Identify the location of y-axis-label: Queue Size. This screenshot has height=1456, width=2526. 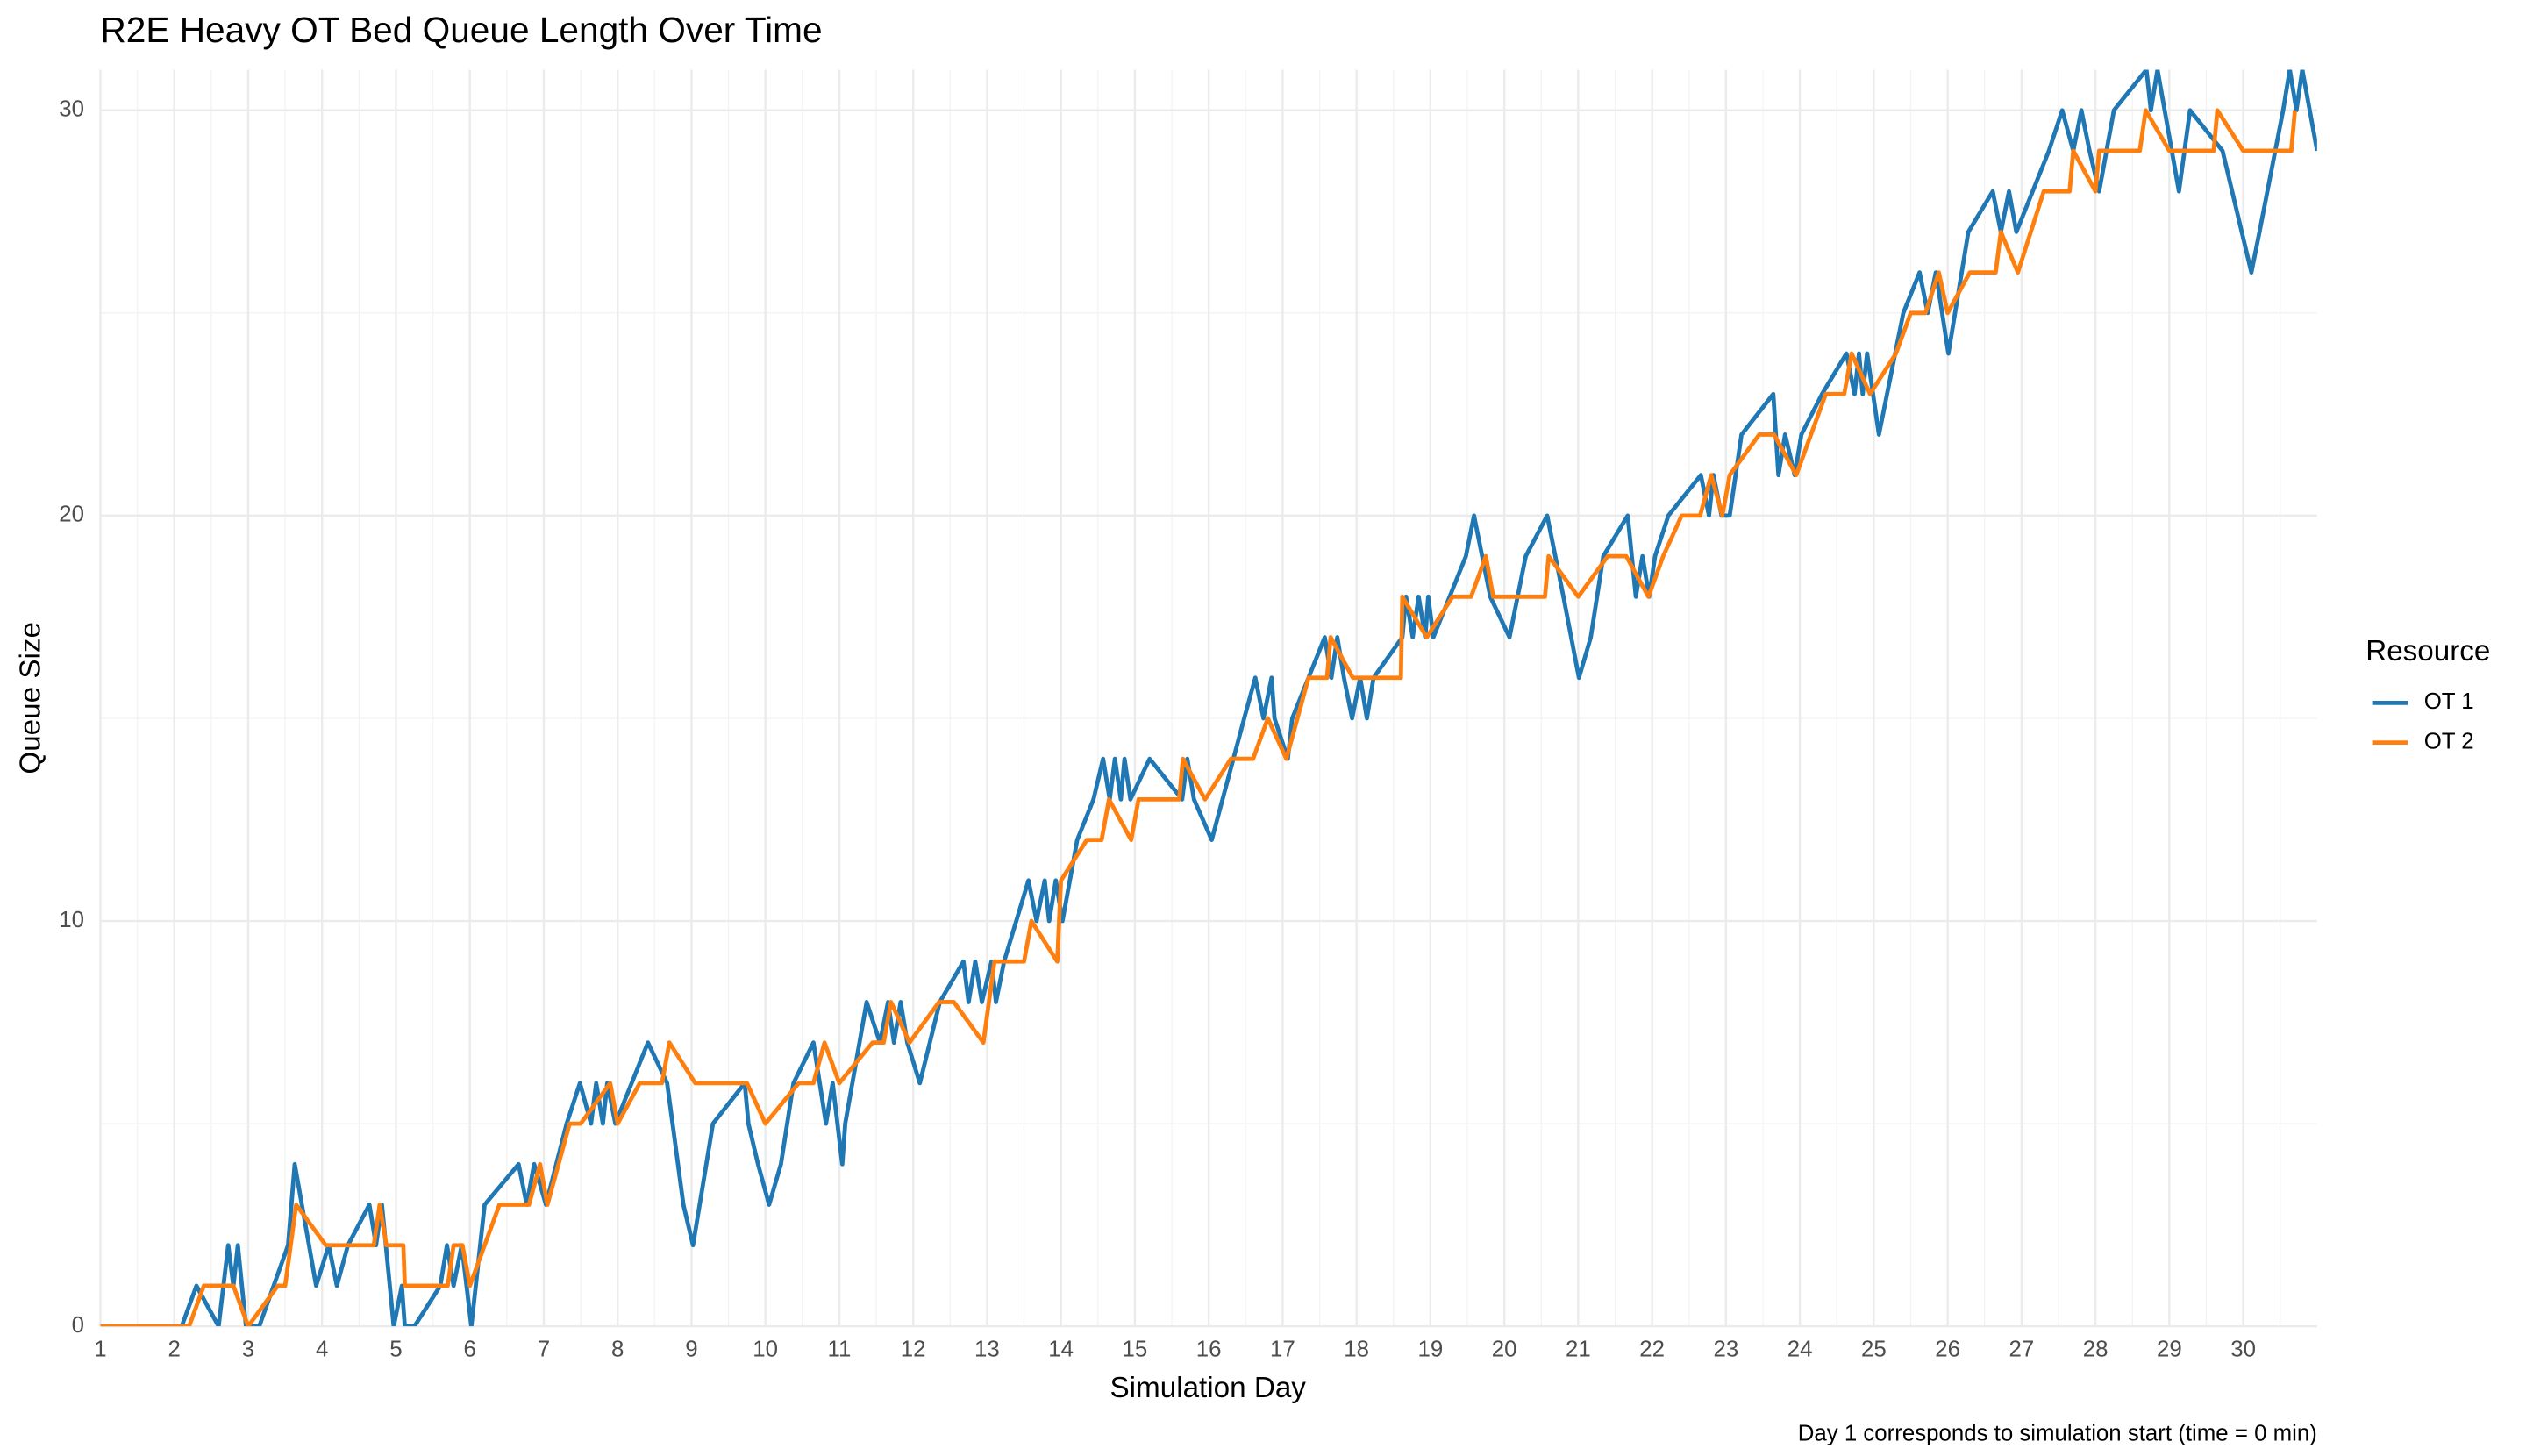
(31, 698).